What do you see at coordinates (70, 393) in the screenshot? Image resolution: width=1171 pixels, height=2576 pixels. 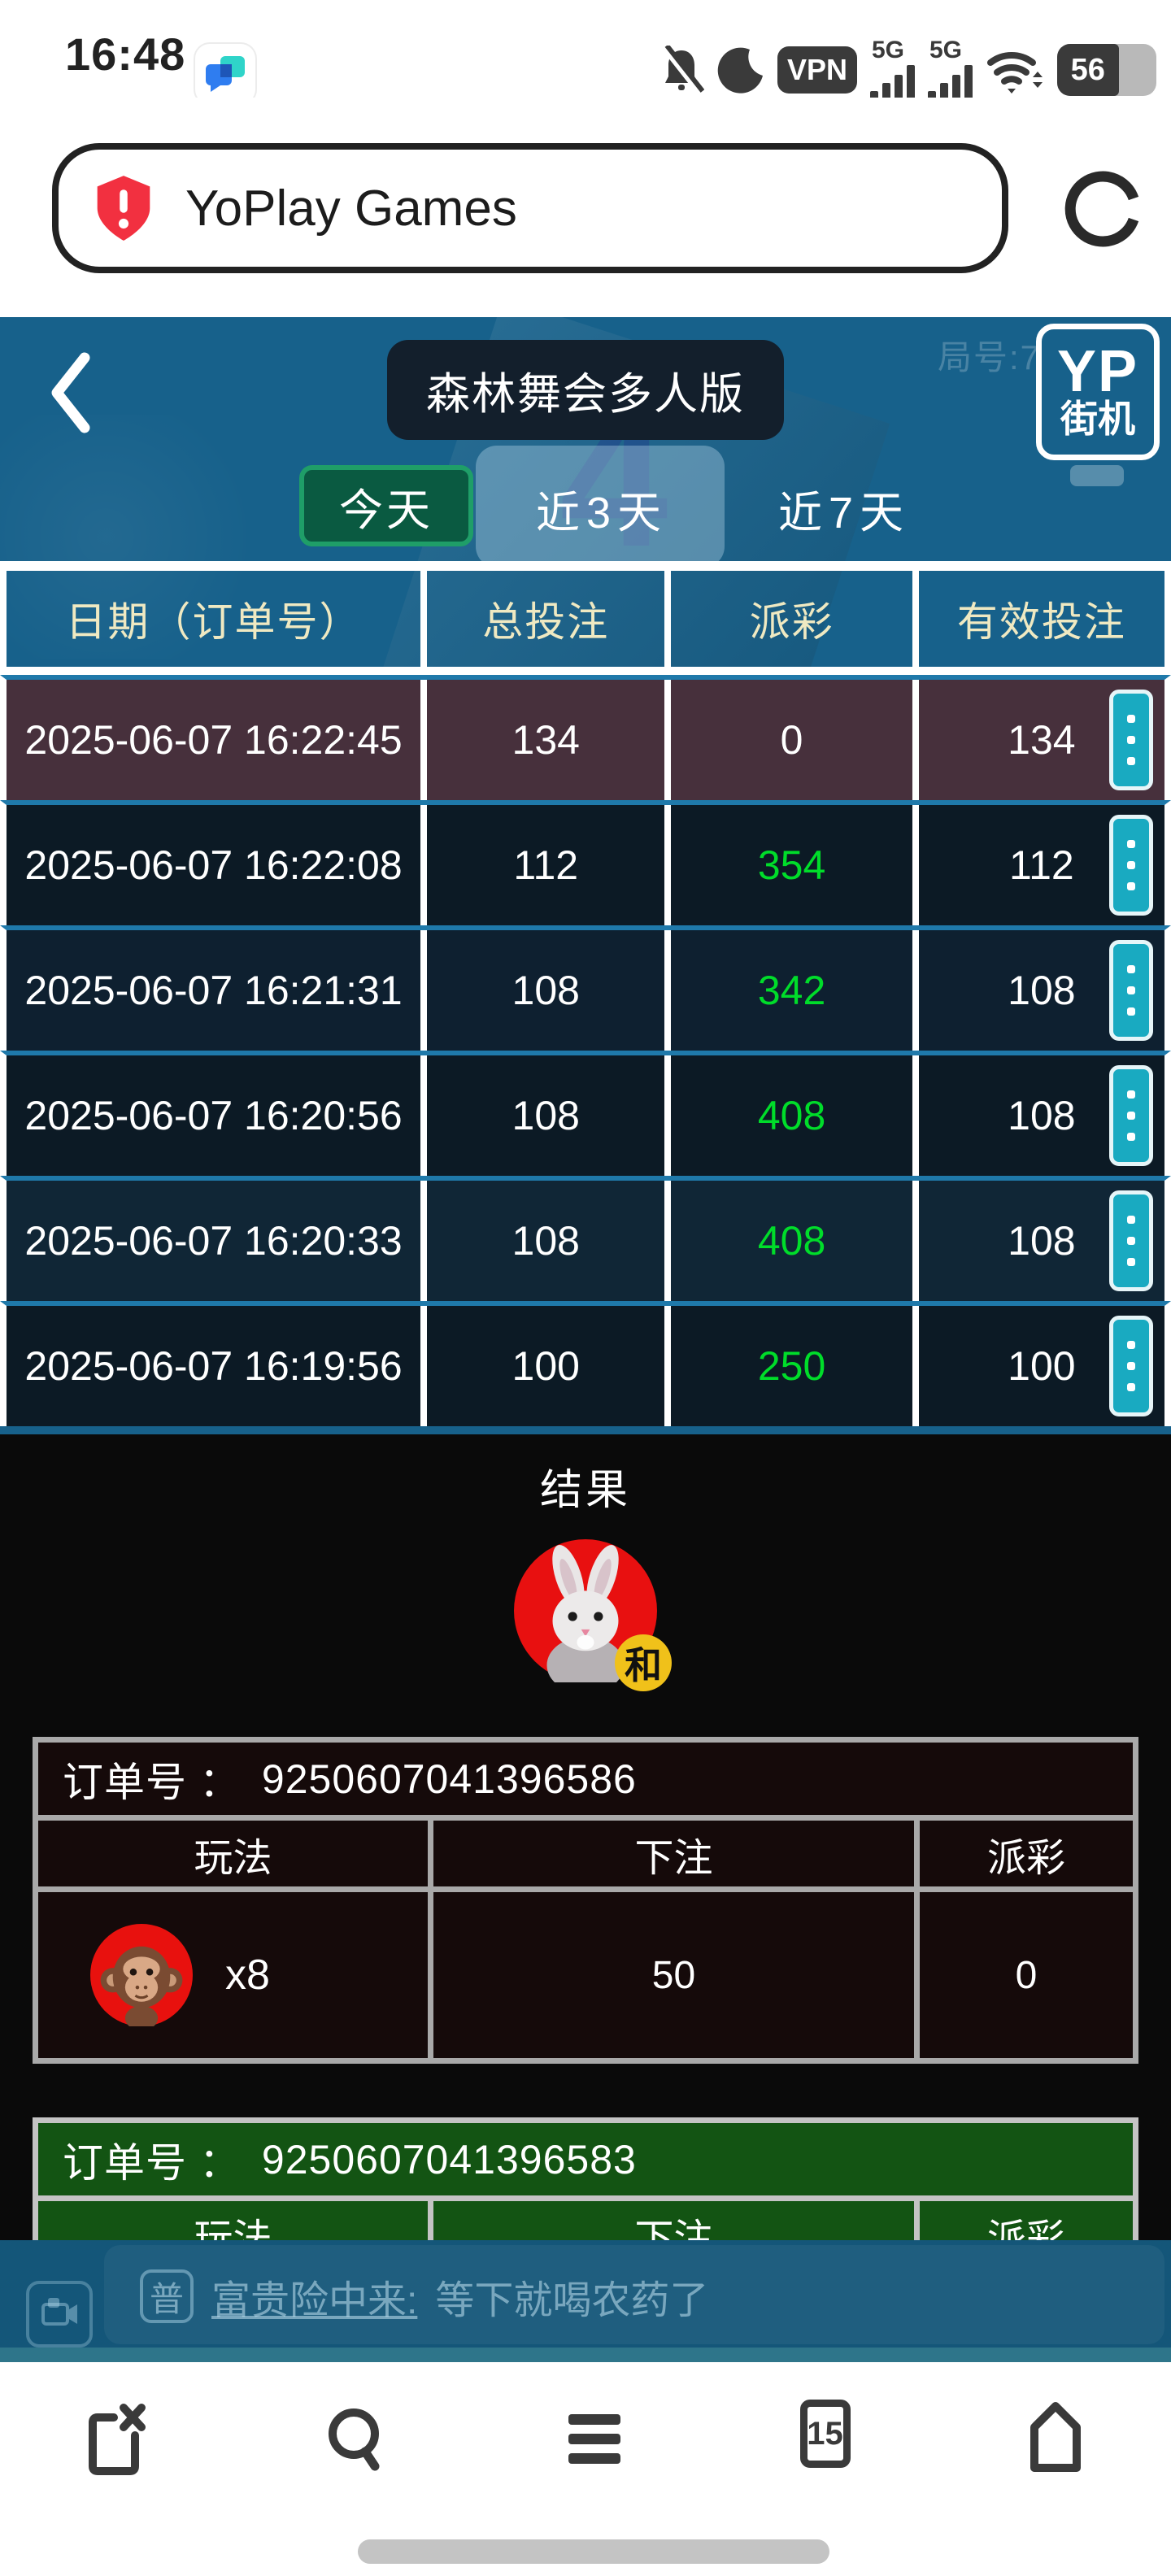 I see `back-arrow-icon` at bounding box center [70, 393].